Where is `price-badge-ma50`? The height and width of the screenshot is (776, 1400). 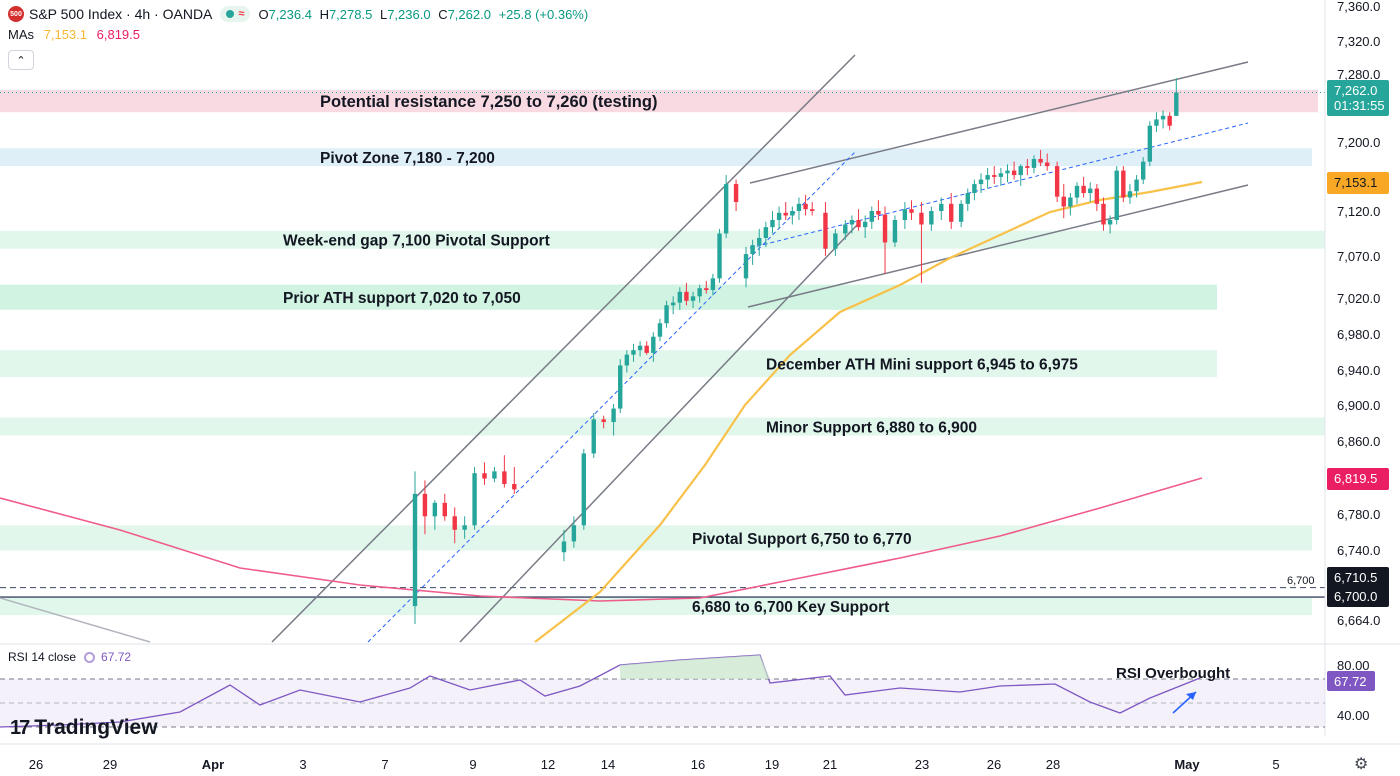 price-badge-ma50 is located at coordinates (1358, 183).